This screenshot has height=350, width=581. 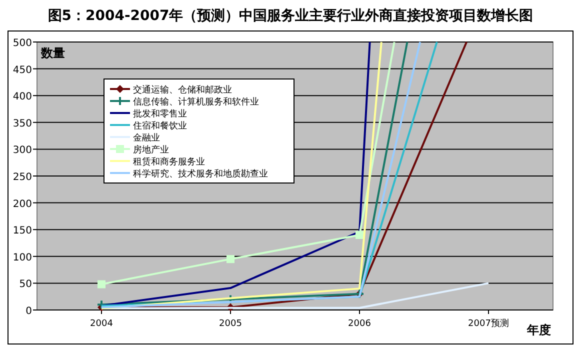 What do you see at coordinates (488, 323) in the screenshot?
I see `x-tick-label: 2007预测` at bounding box center [488, 323].